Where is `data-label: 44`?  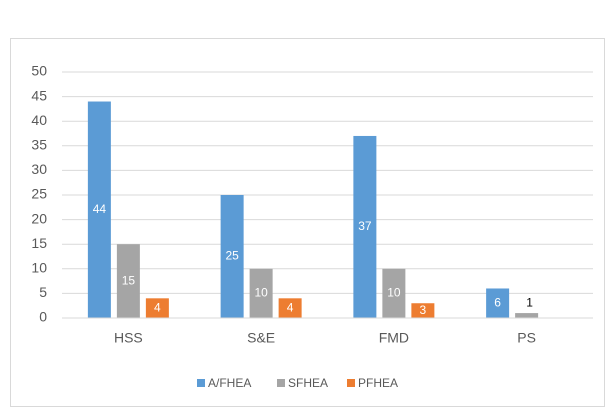 data-label: 44 is located at coordinates (100, 209).